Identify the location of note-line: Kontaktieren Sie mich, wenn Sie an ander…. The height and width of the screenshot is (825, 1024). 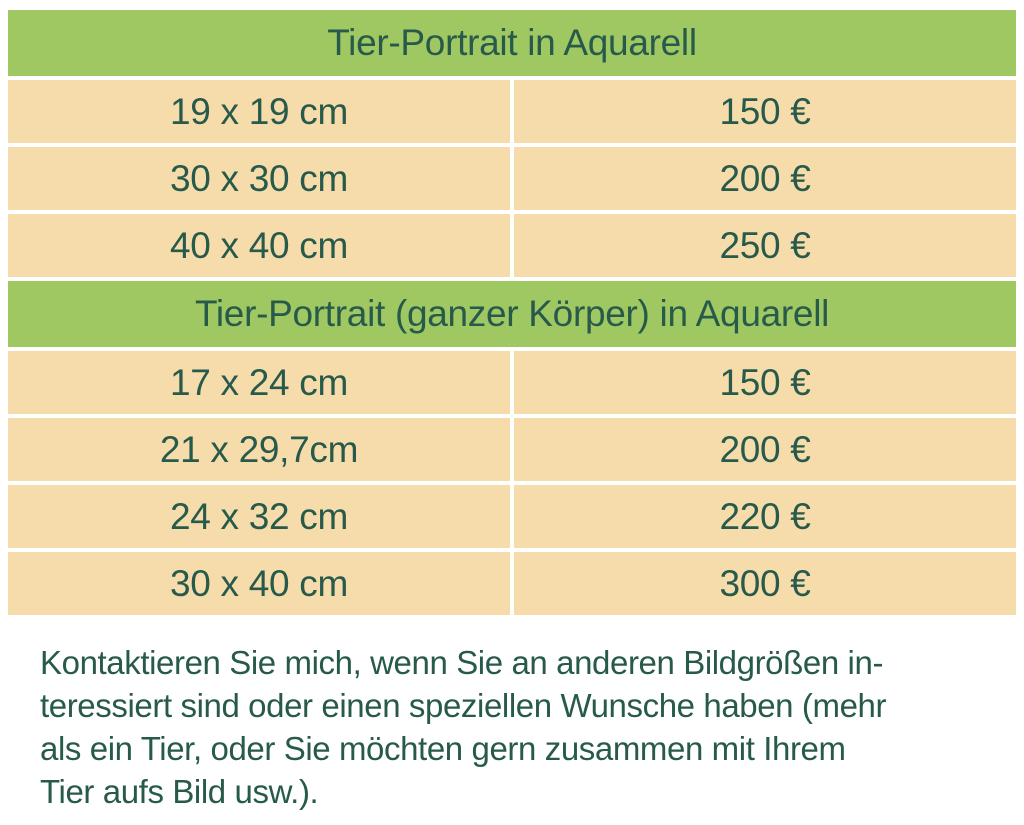
(462, 662).